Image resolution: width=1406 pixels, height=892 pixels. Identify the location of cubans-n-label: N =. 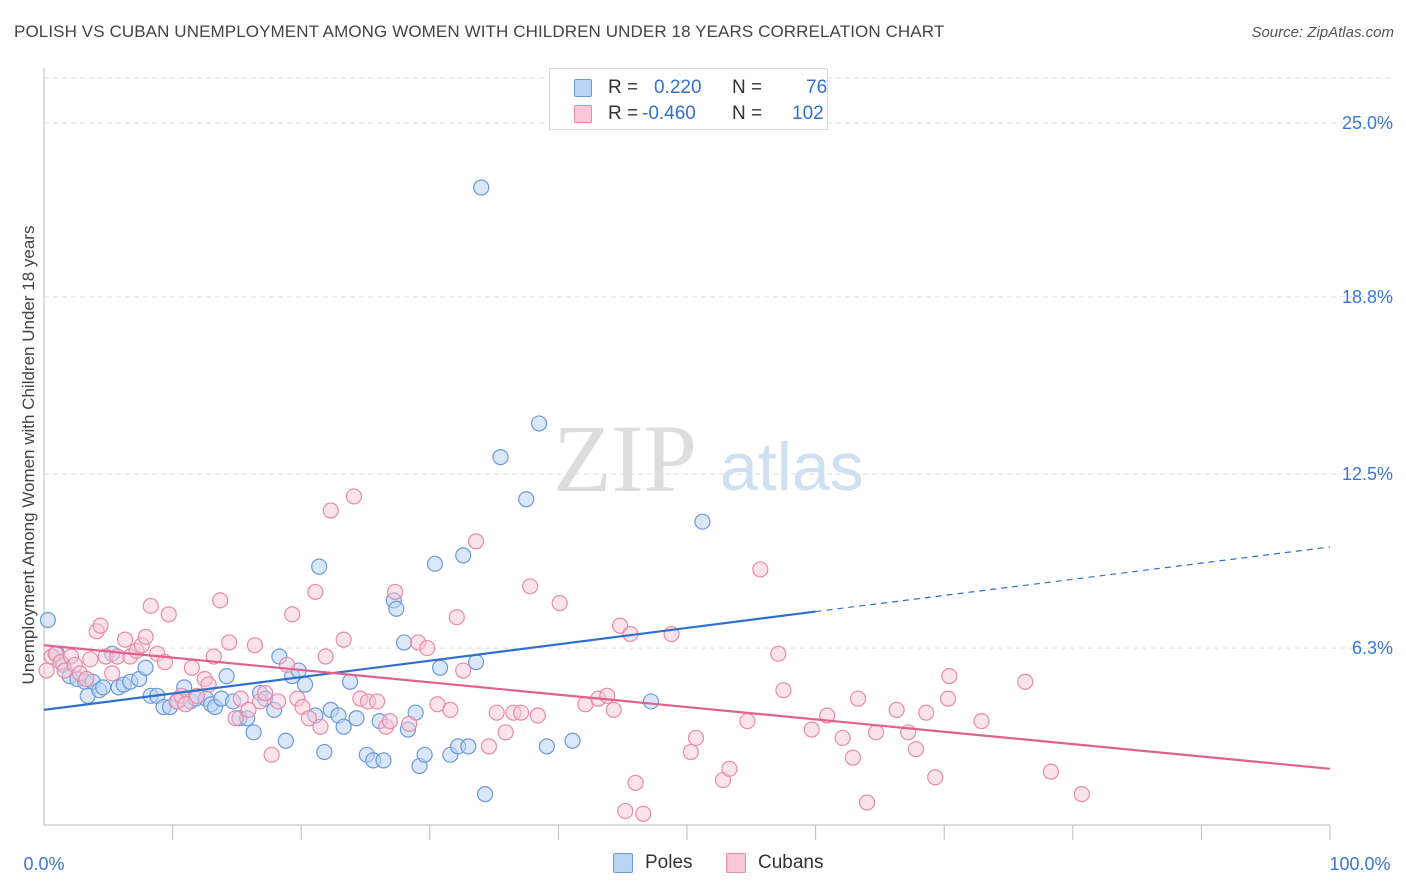
(747, 113).